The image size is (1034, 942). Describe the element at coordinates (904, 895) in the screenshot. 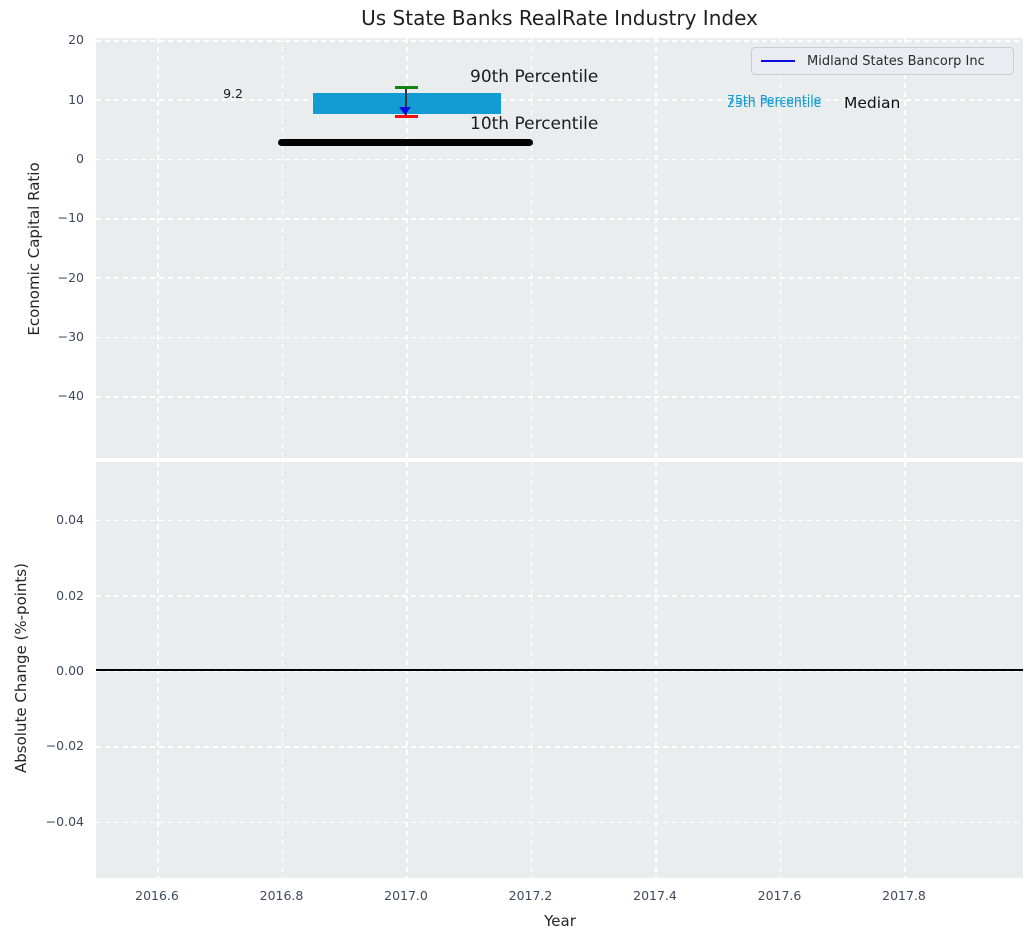

I see `xtick: 2017.8` at that location.